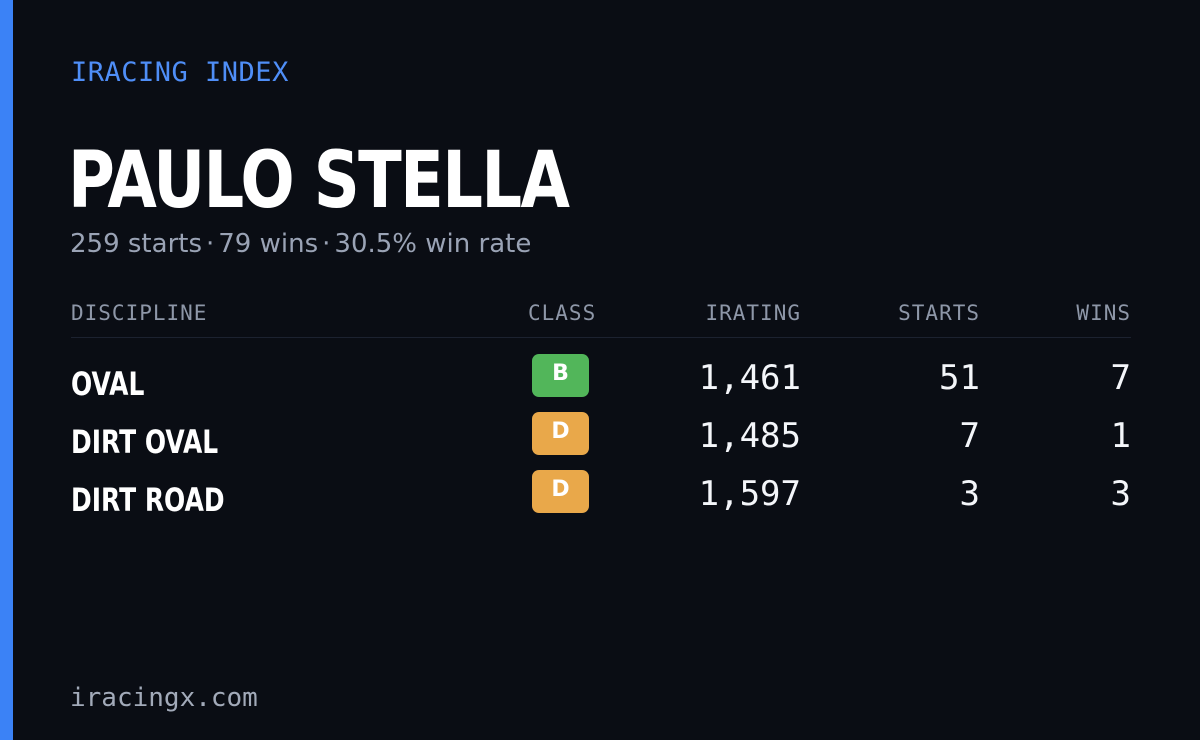 This screenshot has width=1200, height=740. I want to click on driver-name: PAULO STELLA, so click(319, 181).